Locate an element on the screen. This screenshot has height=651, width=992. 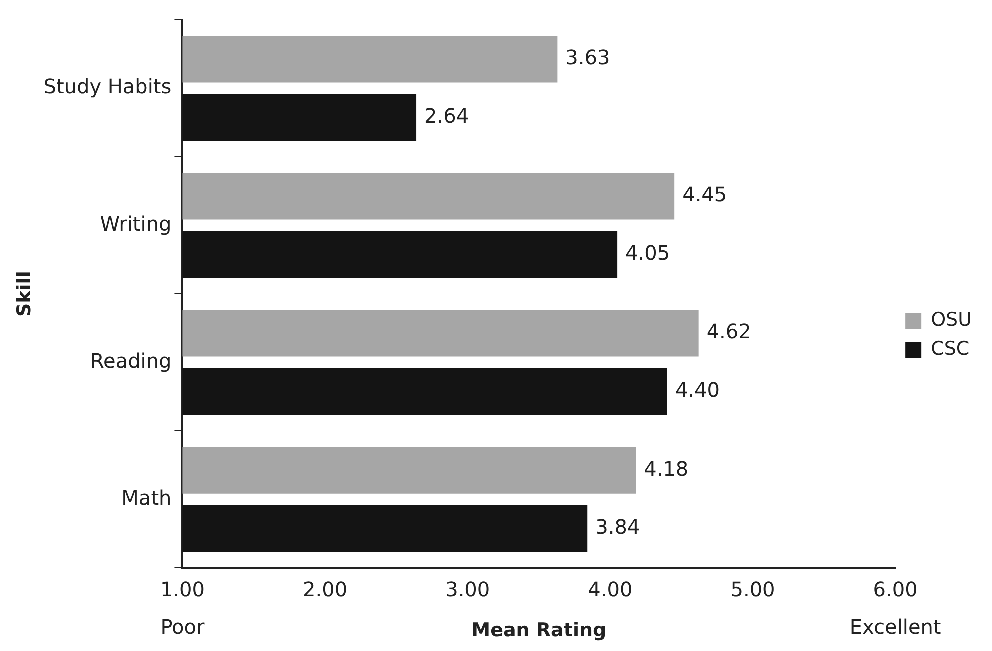
y-axis-title: Skill is located at coordinates (24, 294).